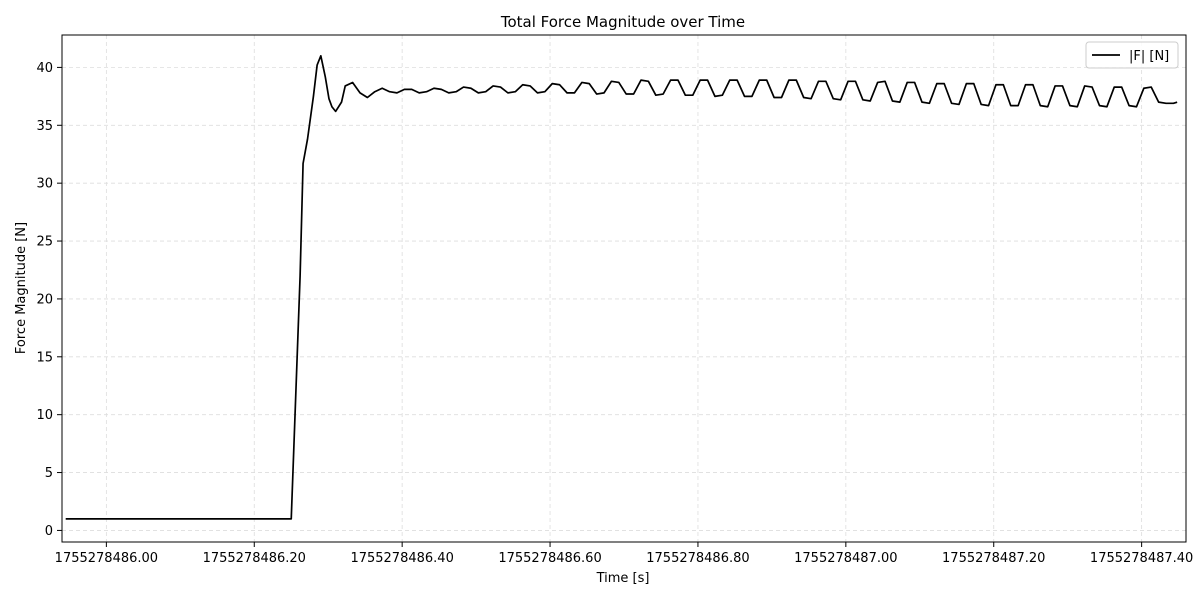 This screenshot has width=1200, height=600. What do you see at coordinates (401, 558) in the screenshot?
I see `x-tick-label: 1755278486.40` at bounding box center [401, 558].